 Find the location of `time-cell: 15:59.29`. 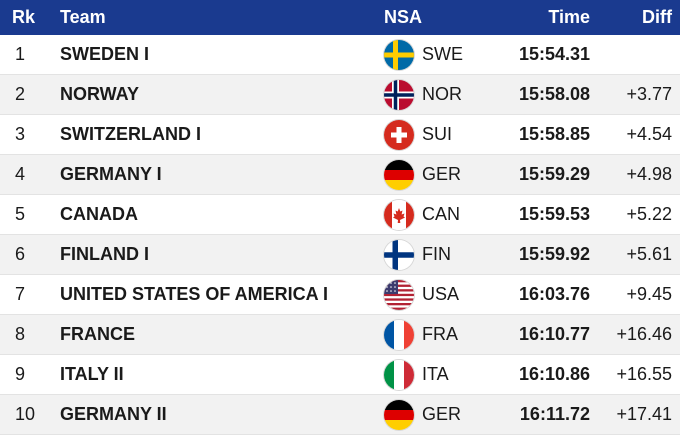

time-cell: 15:59.29 is located at coordinates (554, 174).